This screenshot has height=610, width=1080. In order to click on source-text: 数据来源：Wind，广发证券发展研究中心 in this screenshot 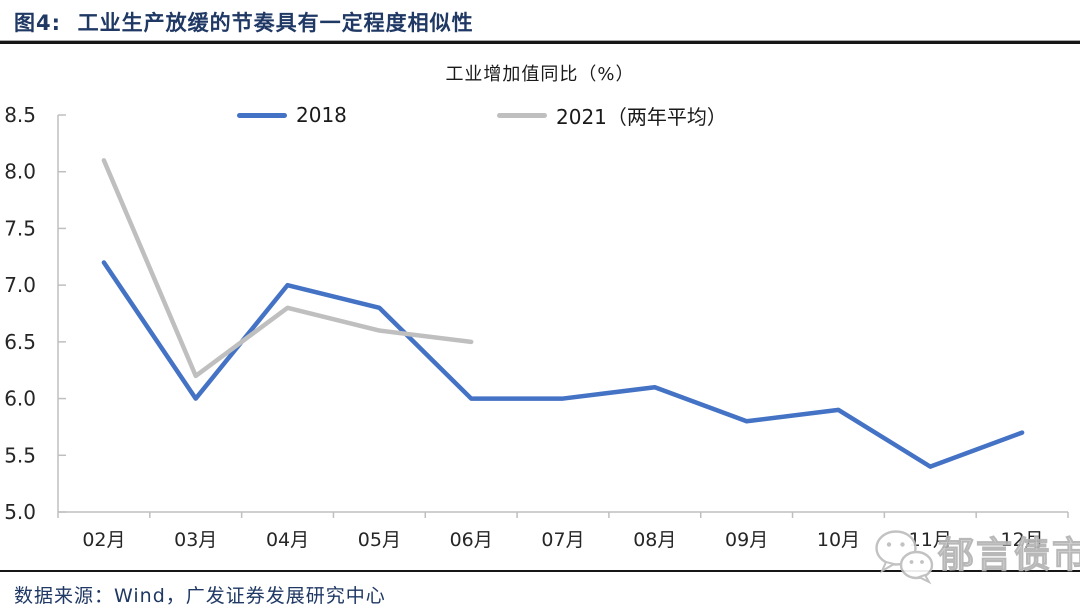, I will do `click(200, 596)`.